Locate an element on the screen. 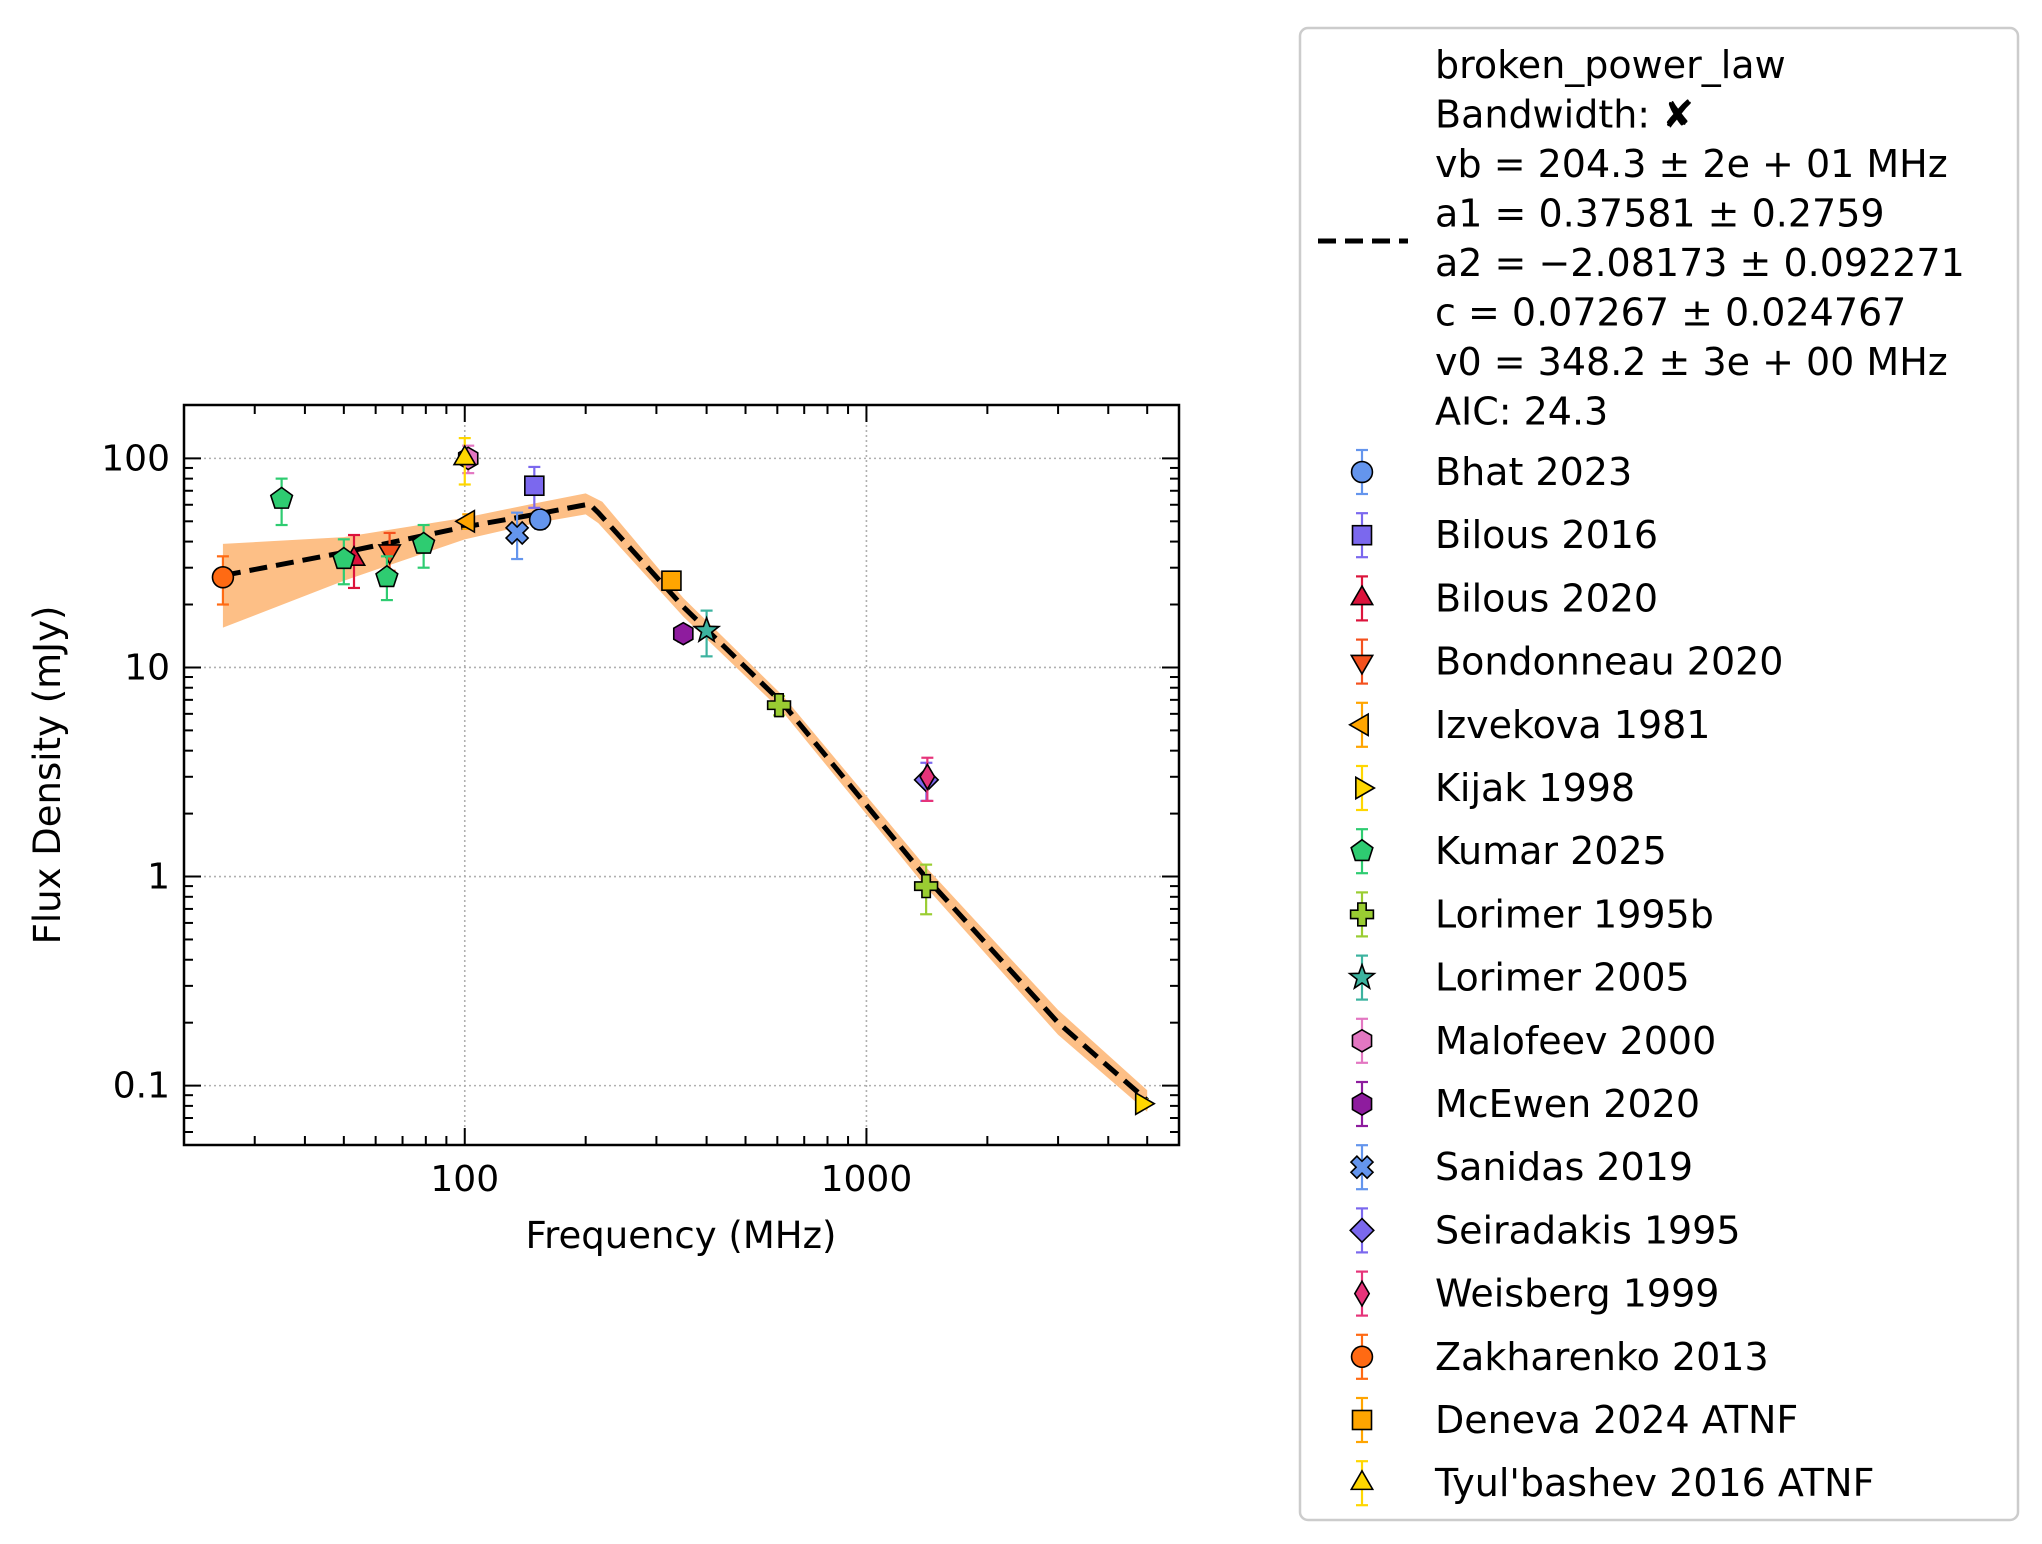  legend-entry-label: Tyul'bashev 2016 ATNF is located at coordinates (1654, 1483).